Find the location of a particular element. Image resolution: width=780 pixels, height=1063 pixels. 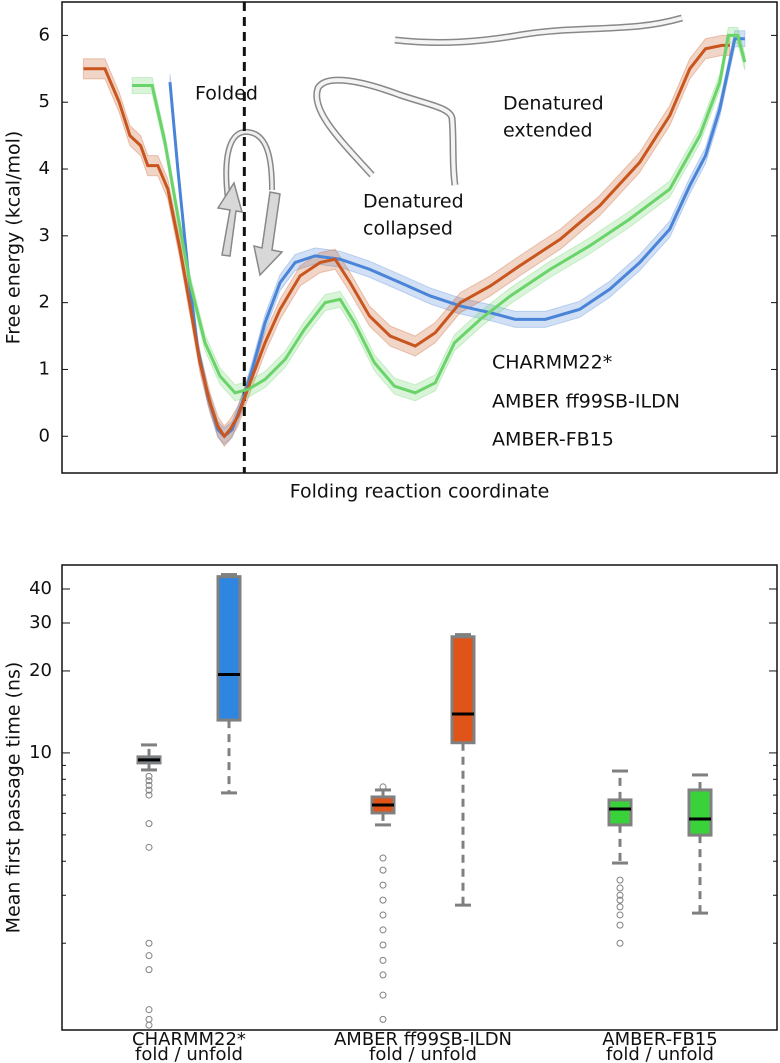

y-tick-label: 10 is located at coordinates (40, 752).